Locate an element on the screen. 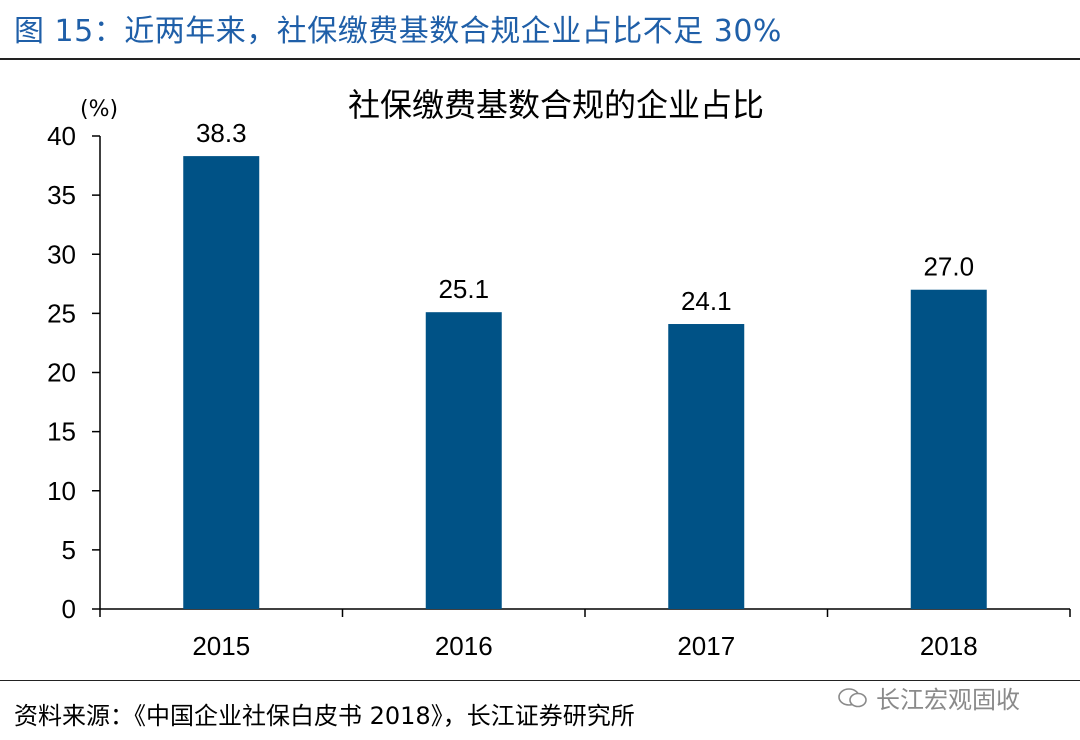  y-tick-label: 40 is located at coordinates (61, 136).